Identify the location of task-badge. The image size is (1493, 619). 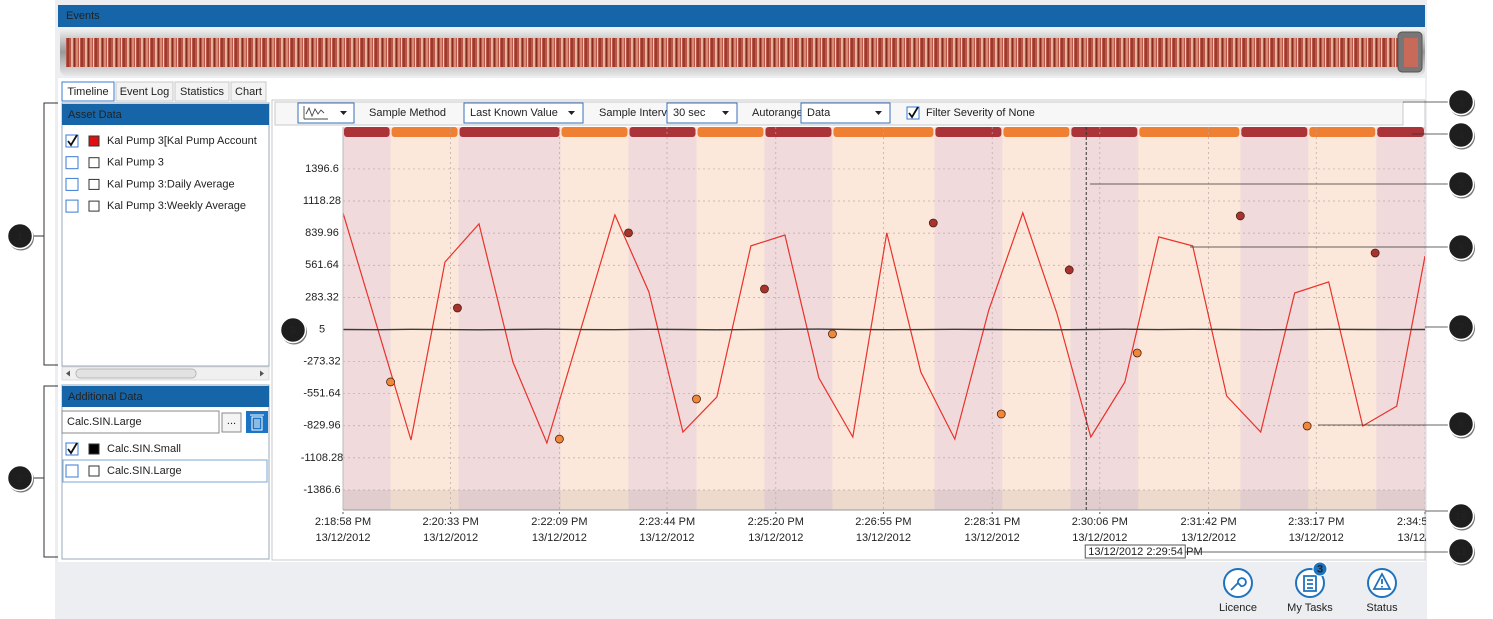
(1320, 569).